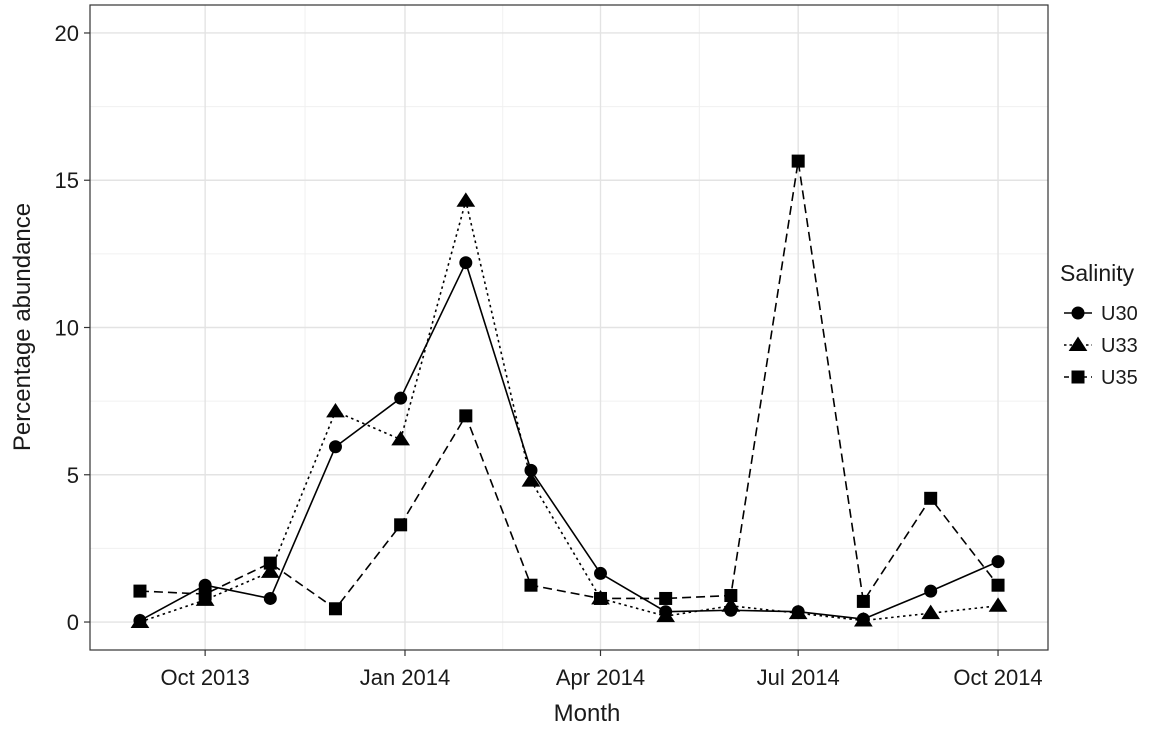 The width and height of the screenshot is (1150, 740). Describe the element at coordinates (1119, 378) in the screenshot. I see `legend-label-u35: U35` at that location.